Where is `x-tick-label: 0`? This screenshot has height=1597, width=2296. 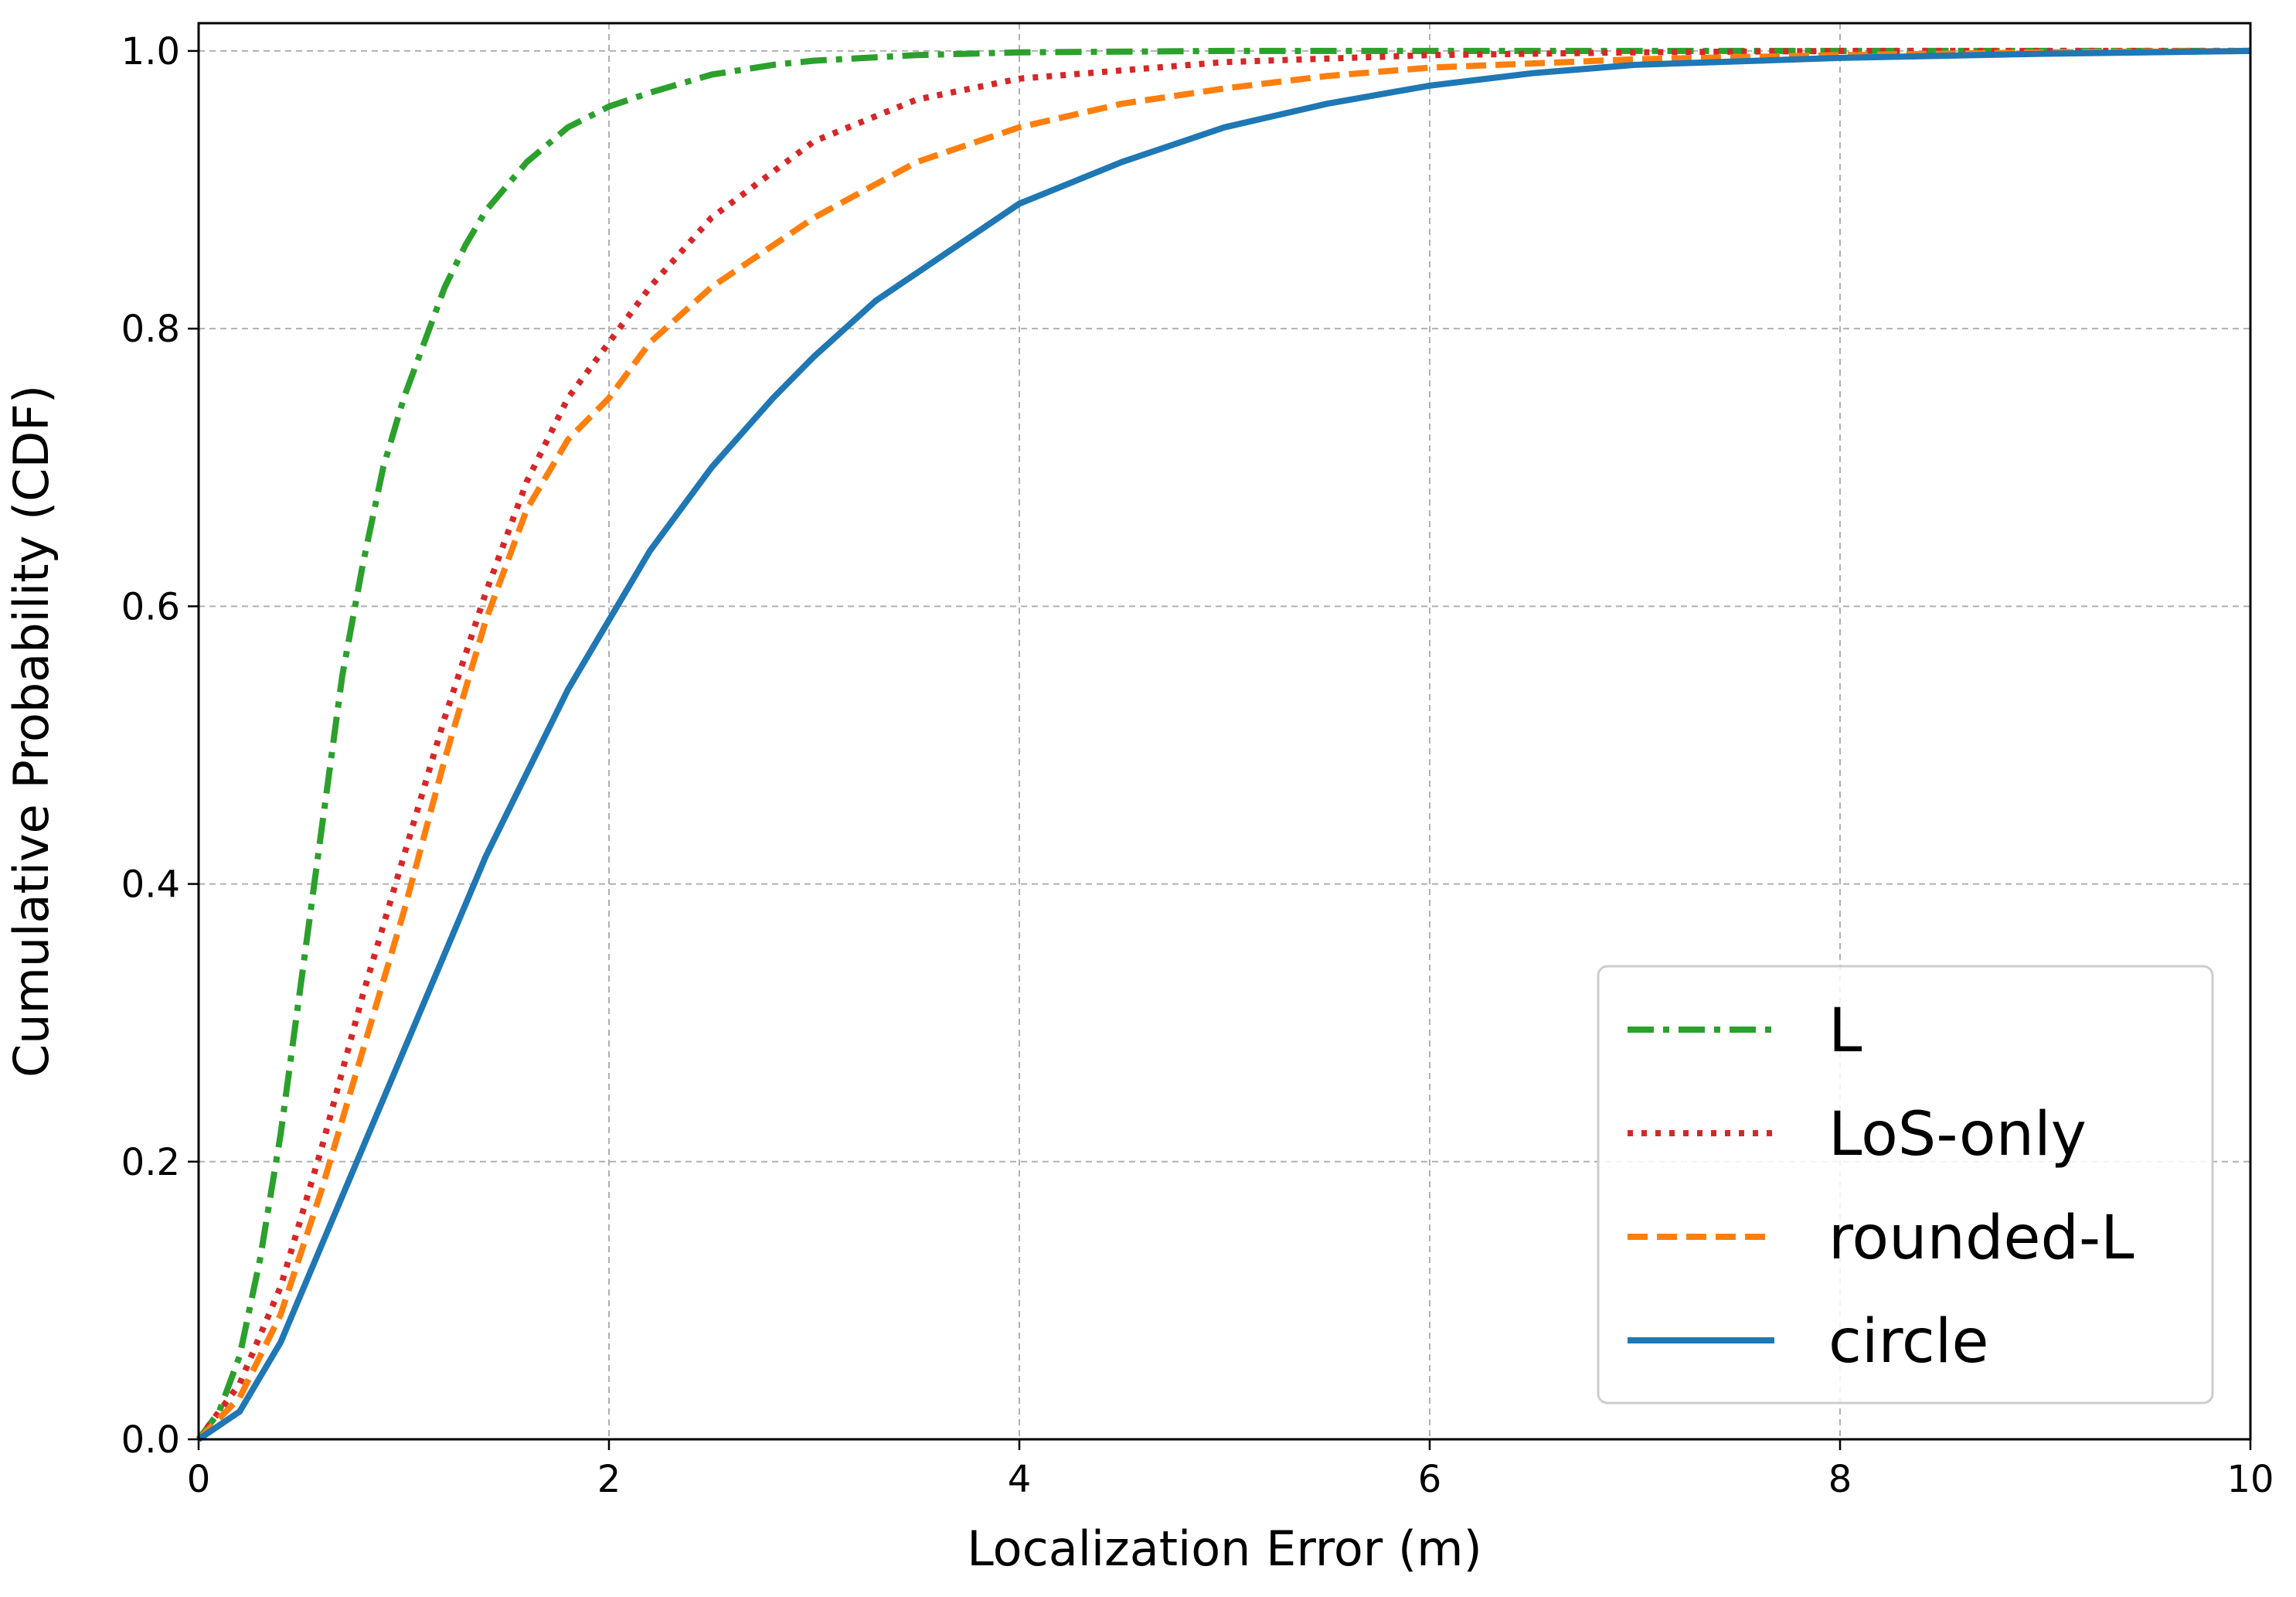 x-tick-label: 0 is located at coordinates (199, 1479).